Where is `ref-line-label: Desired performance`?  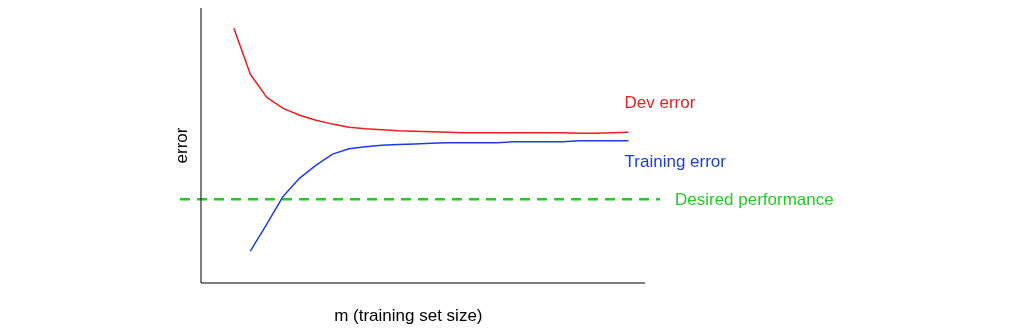 ref-line-label: Desired performance is located at coordinates (754, 200).